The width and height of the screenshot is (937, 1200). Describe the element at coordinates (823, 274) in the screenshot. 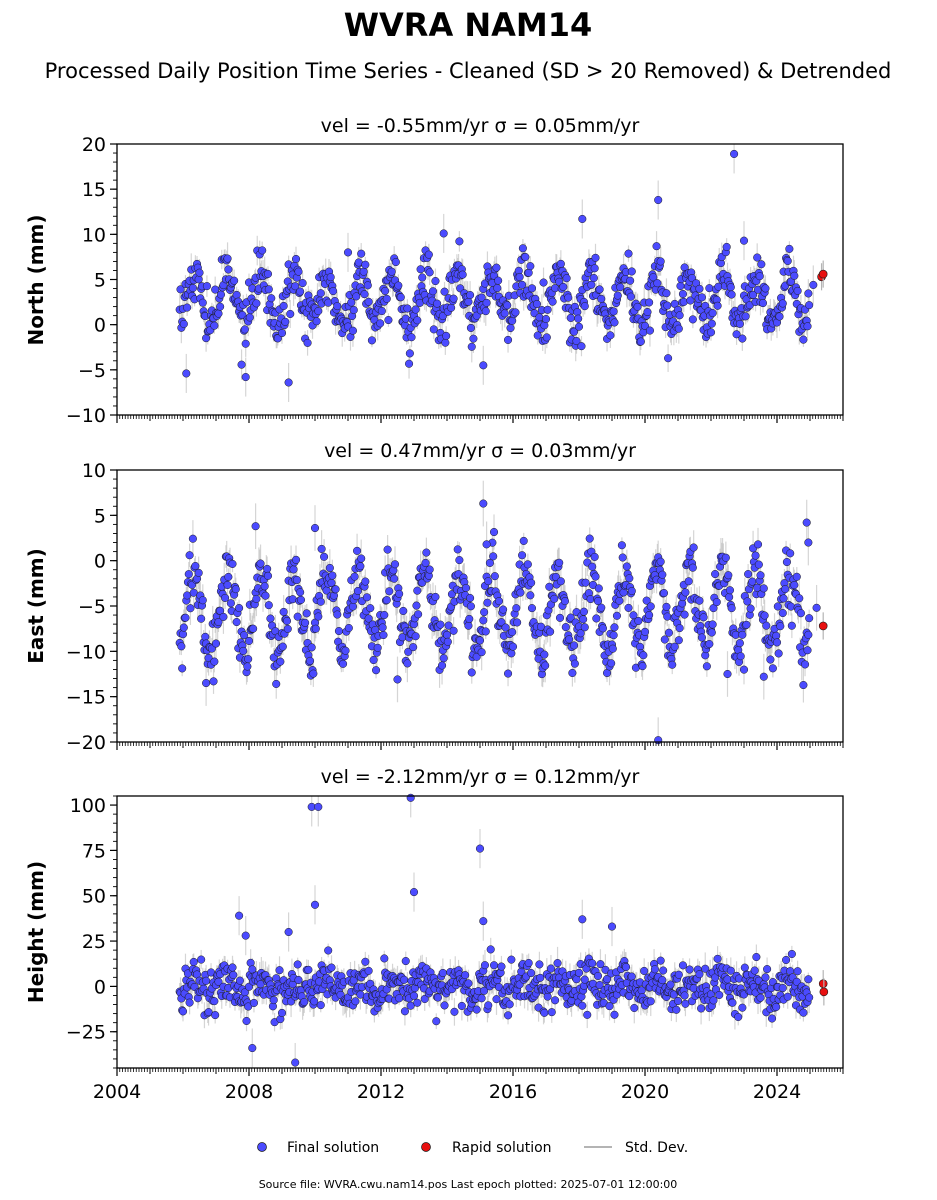

I see `rapid-solution-point` at that location.